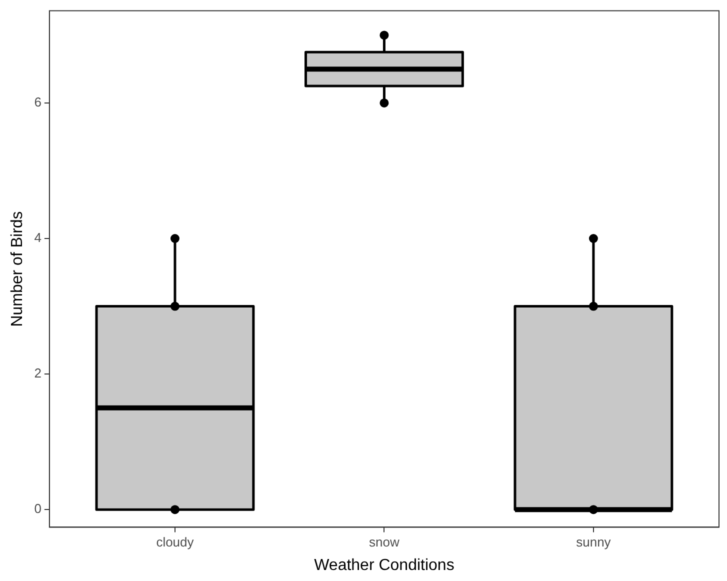  Describe the element at coordinates (38, 238) in the screenshot. I see `y-tick-label: 4` at that location.